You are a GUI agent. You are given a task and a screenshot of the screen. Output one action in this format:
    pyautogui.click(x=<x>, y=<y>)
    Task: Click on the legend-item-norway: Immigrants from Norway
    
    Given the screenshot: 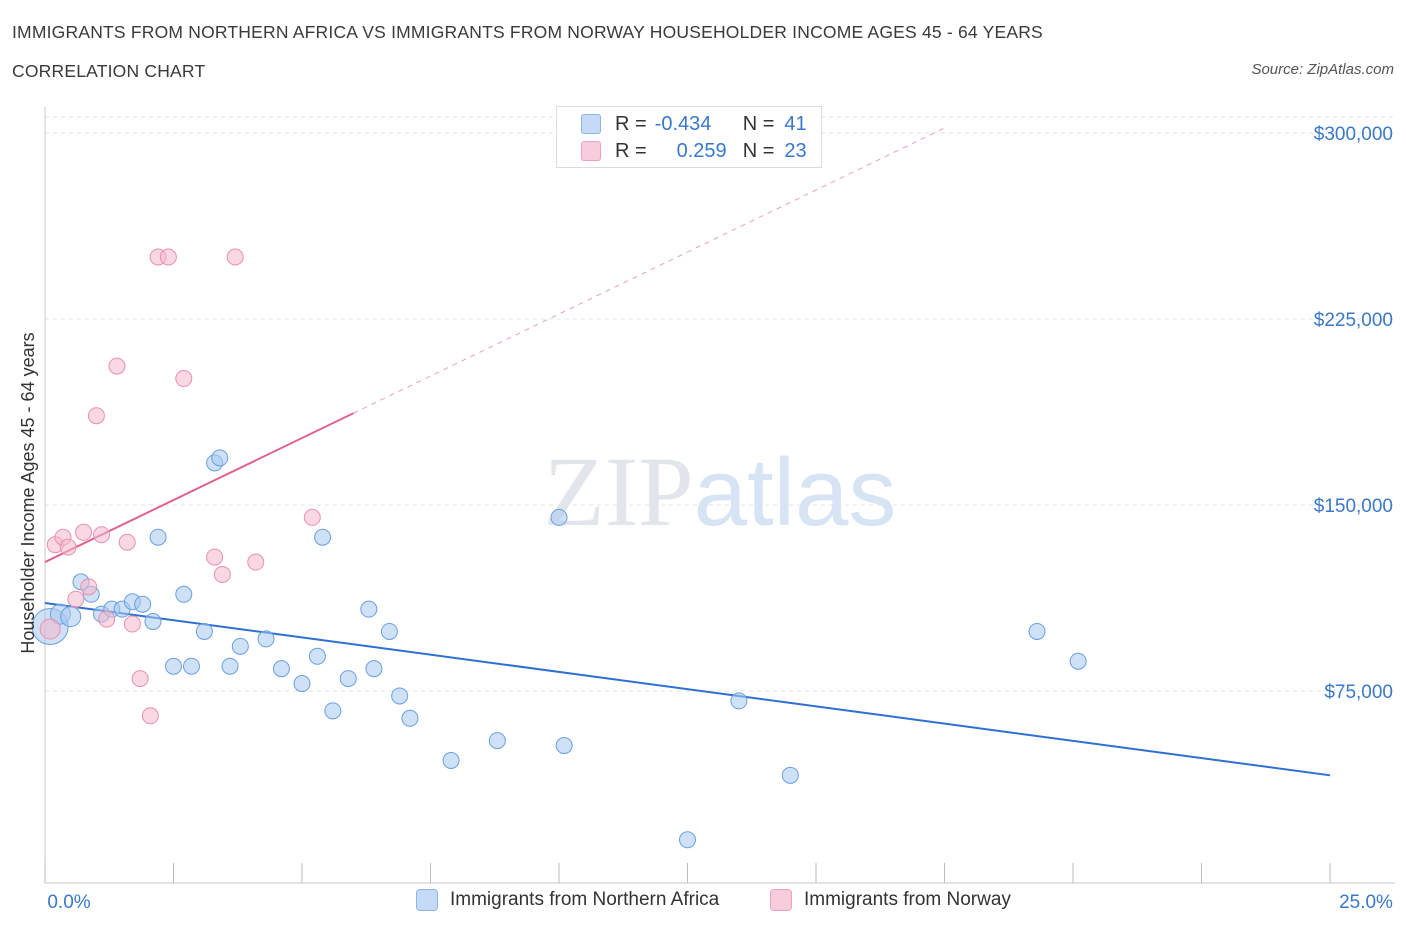 What is the action you would take?
    pyautogui.click(x=890, y=900)
    